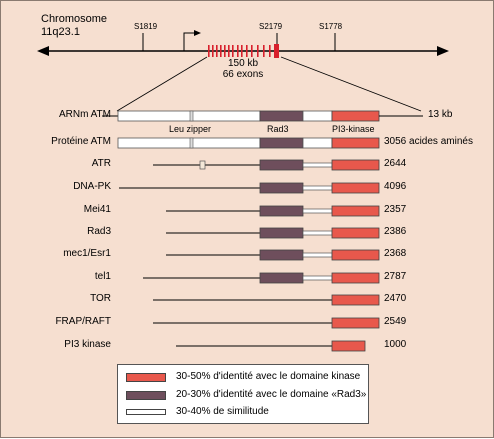 The height and width of the screenshot is (439, 494). I want to click on row-label-frap: FRAP/RAFT, so click(83, 321).